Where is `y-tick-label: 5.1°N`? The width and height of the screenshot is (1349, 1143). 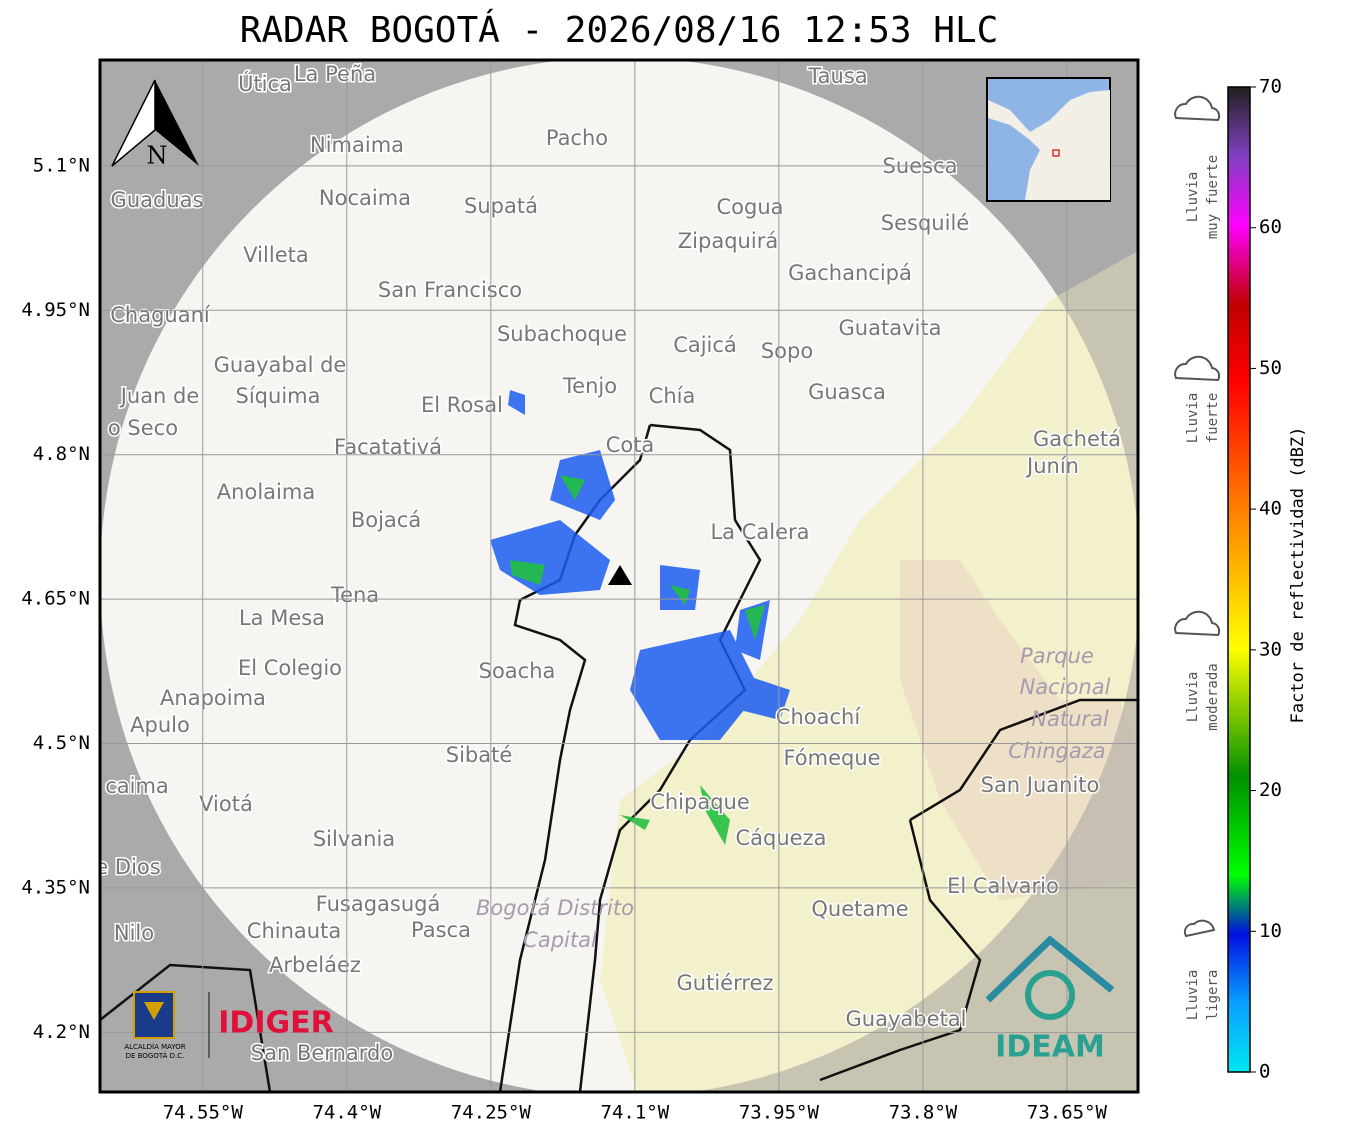 y-tick-label: 5.1°N is located at coordinates (61, 165).